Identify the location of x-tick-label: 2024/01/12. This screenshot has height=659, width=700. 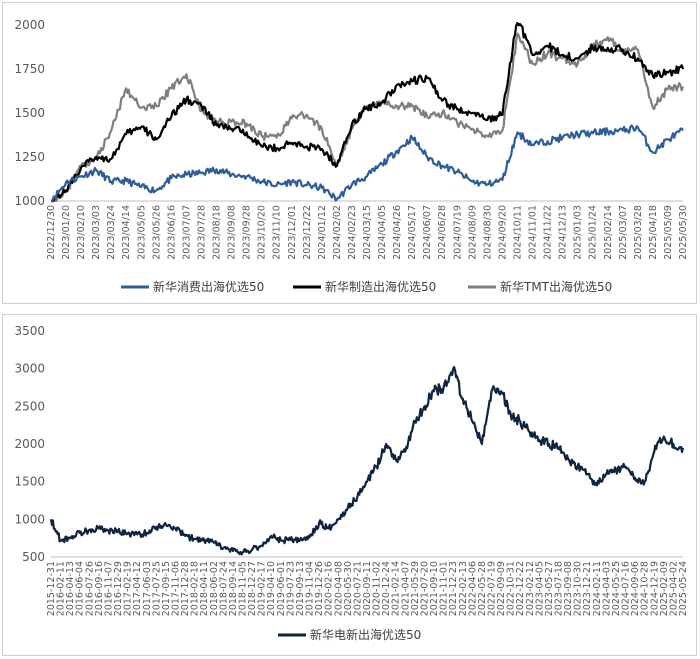
(322, 232).